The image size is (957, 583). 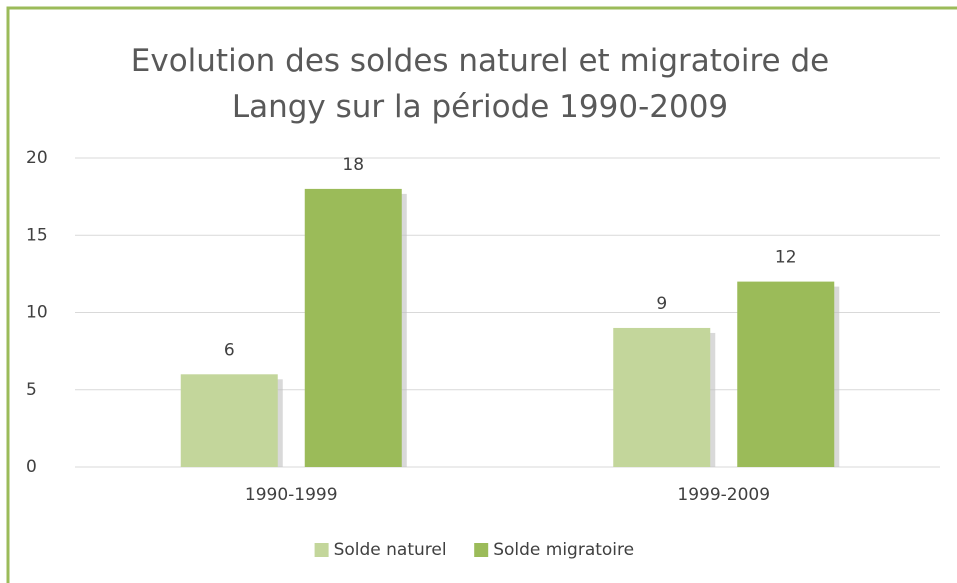 What do you see at coordinates (37, 313) in the screenshot?
I see `y-tick-label: 10` at bounding box center [37, 313].